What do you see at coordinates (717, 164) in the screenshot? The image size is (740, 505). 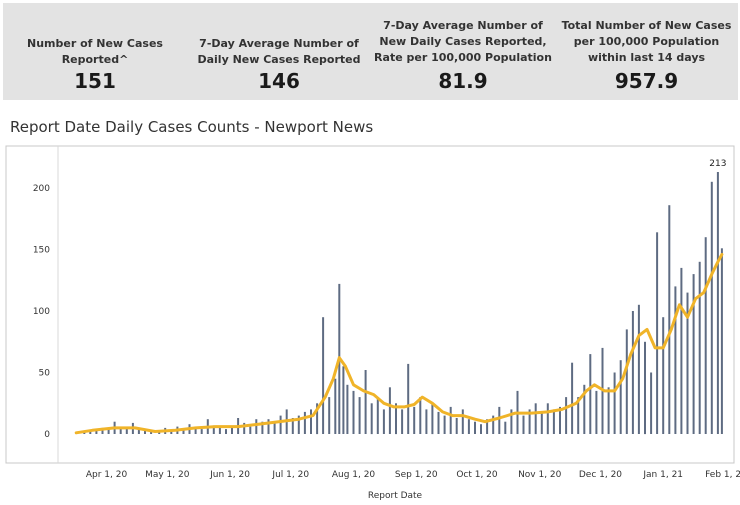 I see `peak-annotation: 213` at bounding box center [717, 164].